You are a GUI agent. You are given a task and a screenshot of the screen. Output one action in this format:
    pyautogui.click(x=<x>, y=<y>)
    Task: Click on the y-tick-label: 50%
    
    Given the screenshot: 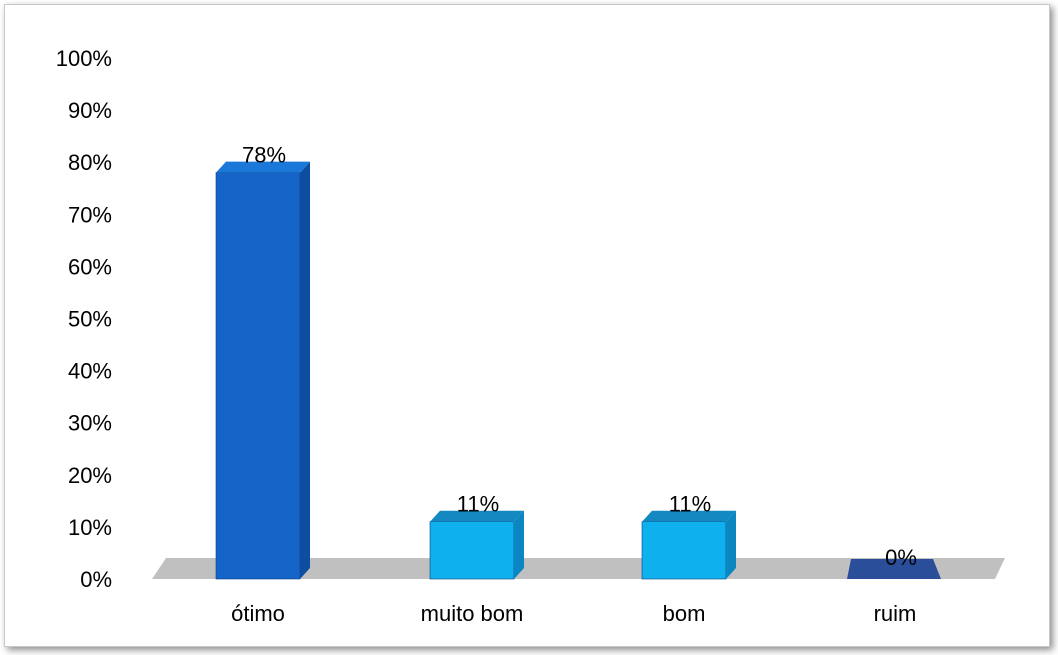 What is the action you would take?
    pyautogui.click(x=90, y=319)
    